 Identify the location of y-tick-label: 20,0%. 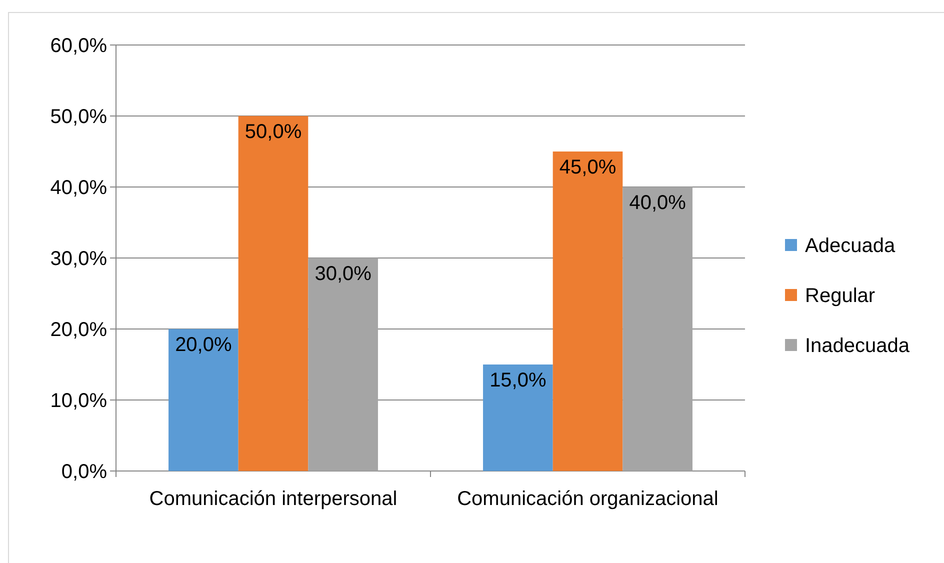
(79, 330).